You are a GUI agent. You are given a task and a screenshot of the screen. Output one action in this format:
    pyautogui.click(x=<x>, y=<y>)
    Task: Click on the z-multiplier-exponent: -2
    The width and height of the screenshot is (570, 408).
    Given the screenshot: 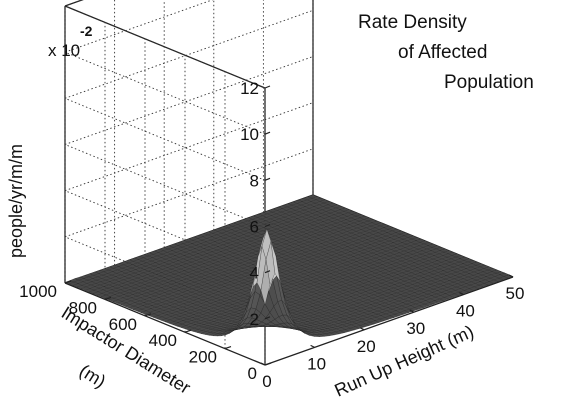 What is the action you would take?
    pyautogui.click(x=86, y=31)
    